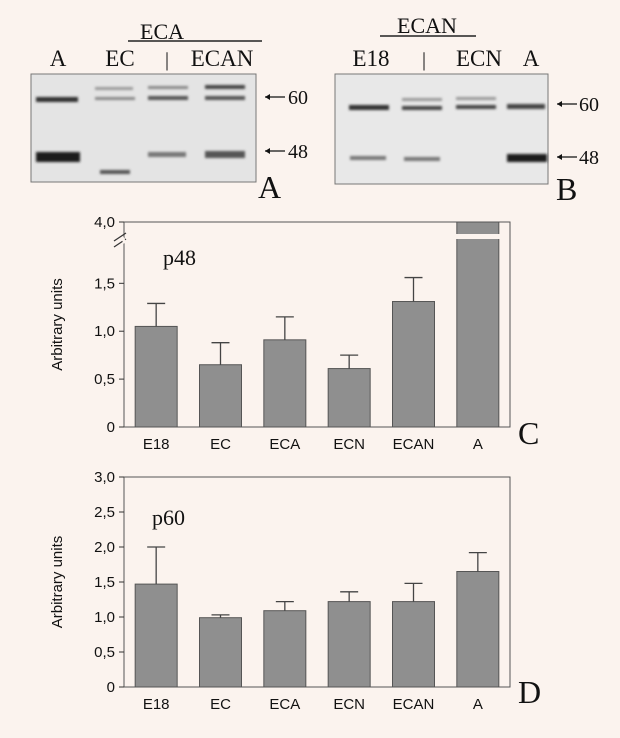 The image size is (620, 738). I want to click on blot-a-lane-label-1: A, so click(58, 58).